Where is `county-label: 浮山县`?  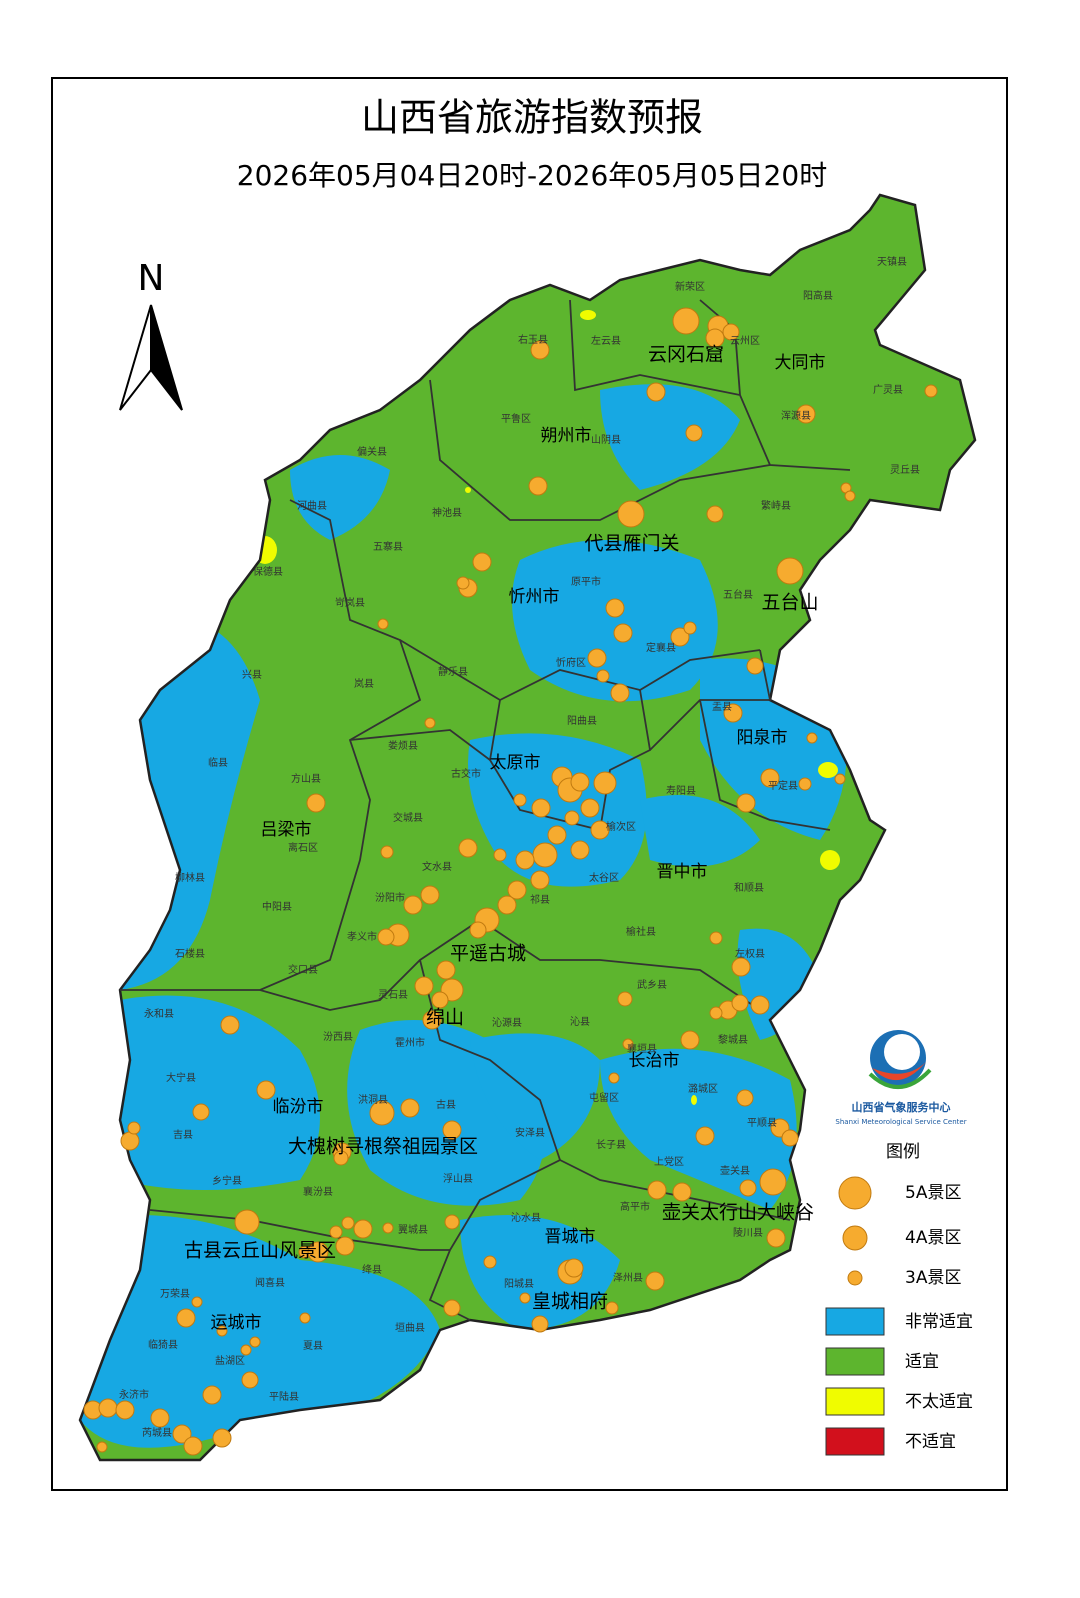
county-label: 浮山县 is located at coordinates (458, 1179).